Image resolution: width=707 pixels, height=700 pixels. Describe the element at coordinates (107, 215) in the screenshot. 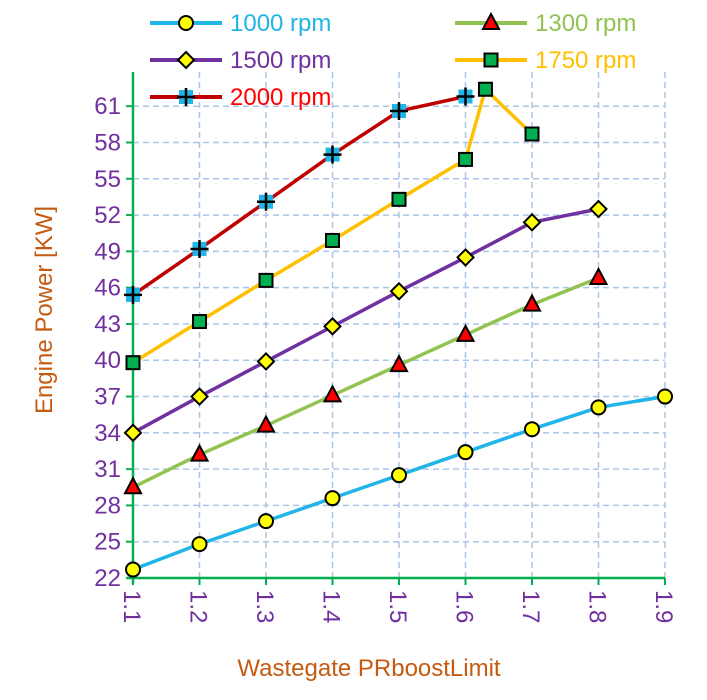

I see `y-tick-label: 52` at that location.